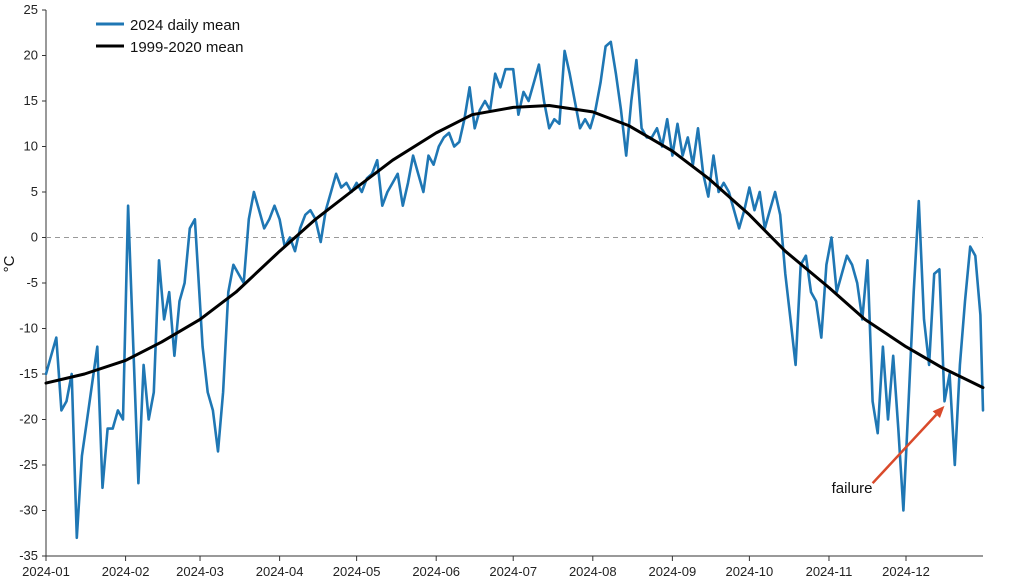 The width and height of the screenshot is (1024, 585). What do you see at coordinates (126, 571) in the screenshot?
I see `x-tick-label: 2024-02` at bounding box center [126, 571].